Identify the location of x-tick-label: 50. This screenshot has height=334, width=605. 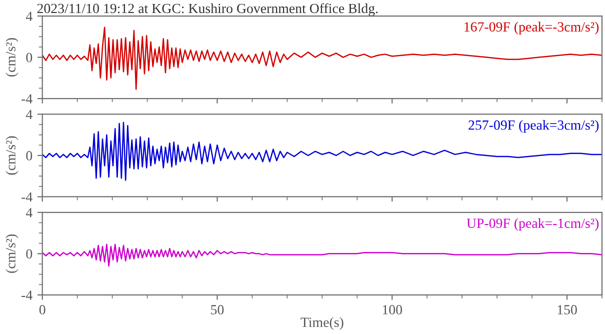
(217, 309).